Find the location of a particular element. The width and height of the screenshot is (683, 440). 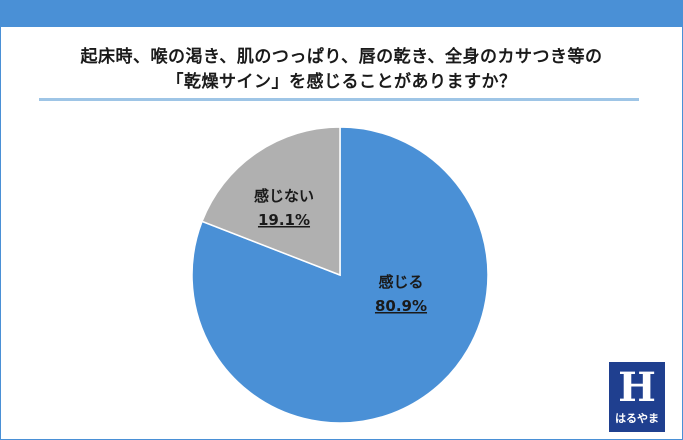

title-divider is located at coordinates (339, 99).